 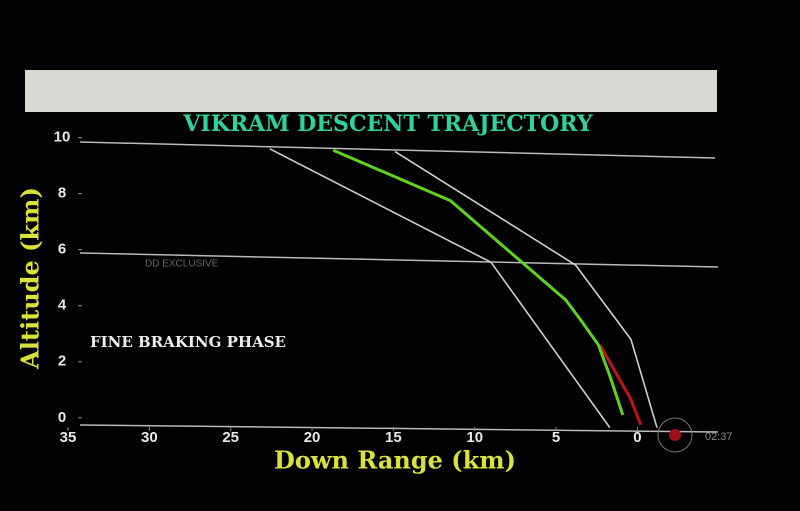 What do you see at coordinates (474, 437) in the screenshot?
I see `x-tick-label: 10` at bounding box center [474, 437].